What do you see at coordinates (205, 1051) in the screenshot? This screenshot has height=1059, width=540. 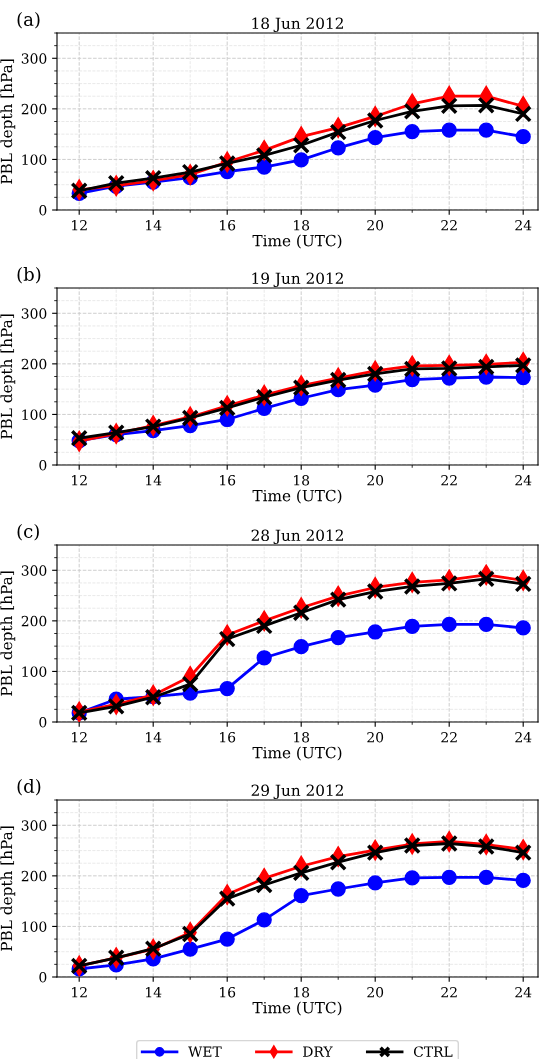 I see `legend-label: WET` at bounding box center [205, 1051].